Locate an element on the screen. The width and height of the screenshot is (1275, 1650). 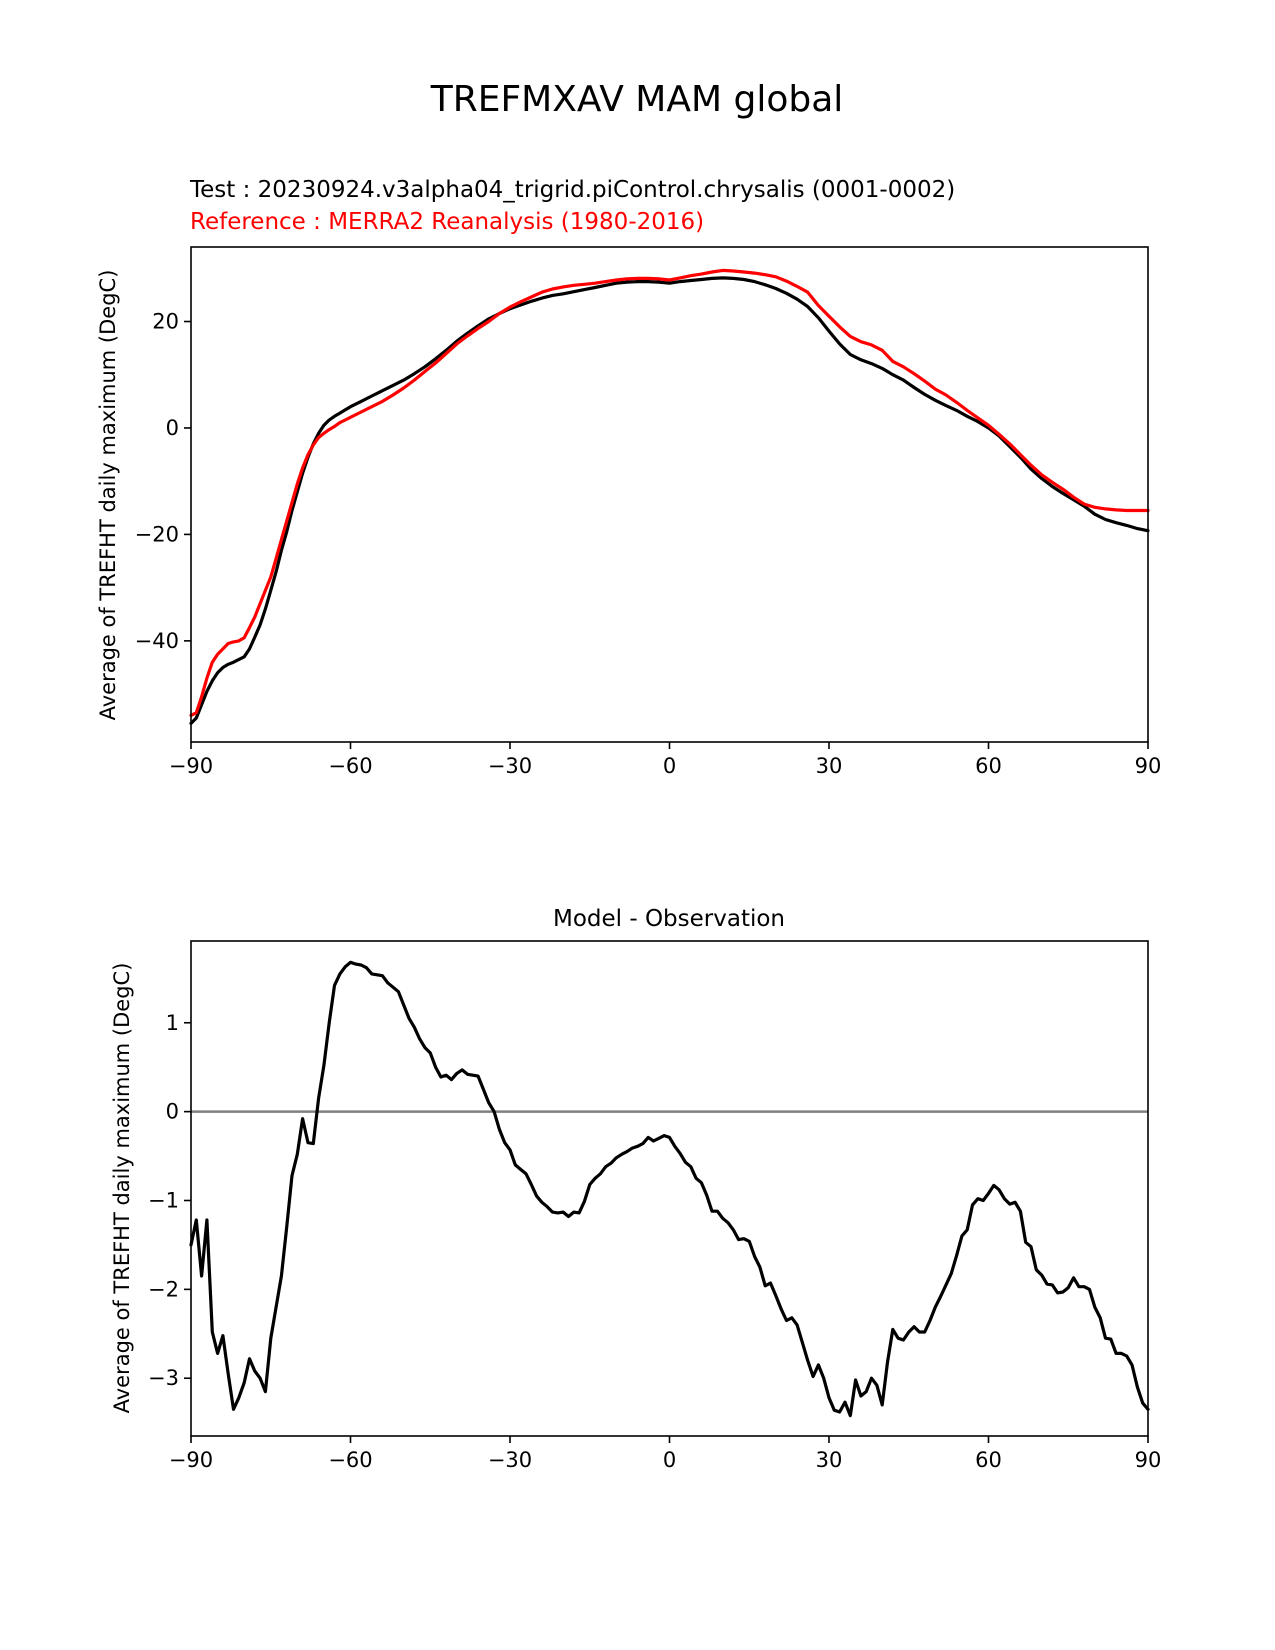
bottom-x-tick-label: 60 is located at coordinates (988, 1460).